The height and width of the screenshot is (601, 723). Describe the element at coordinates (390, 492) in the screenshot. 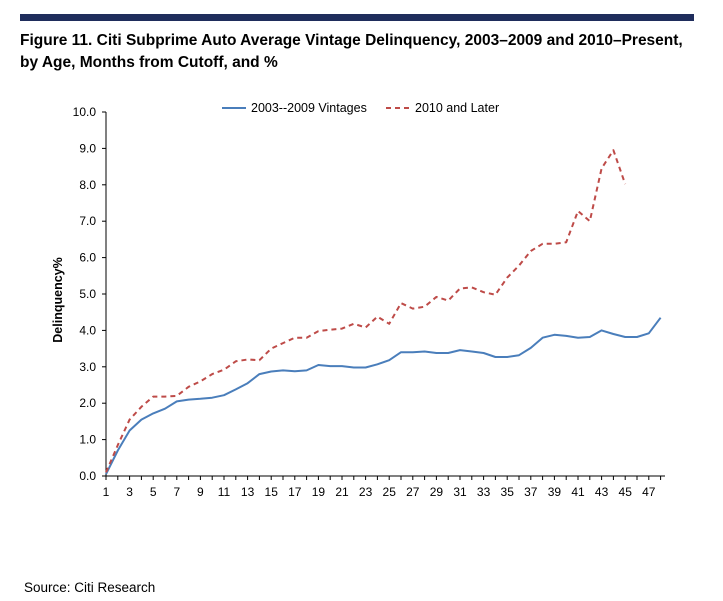

I see `x-tick-label: 25` at that location.